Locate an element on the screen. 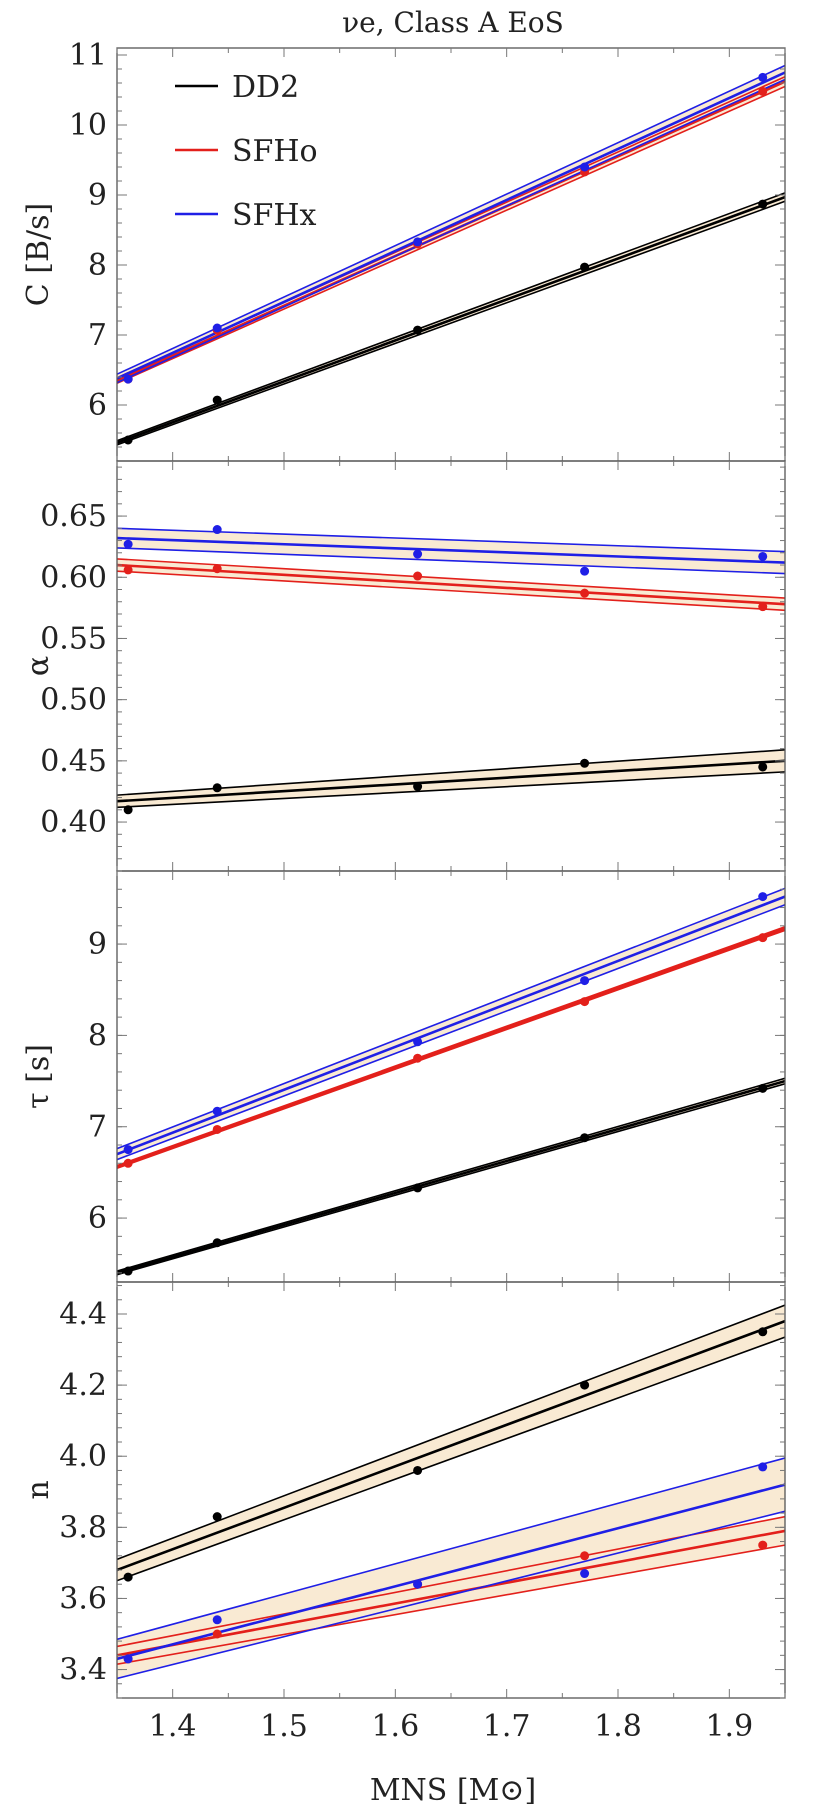 The width and height of the screenshot is (814, 1815). y-tick-label: 6 is located at coordinates (97, 1218).